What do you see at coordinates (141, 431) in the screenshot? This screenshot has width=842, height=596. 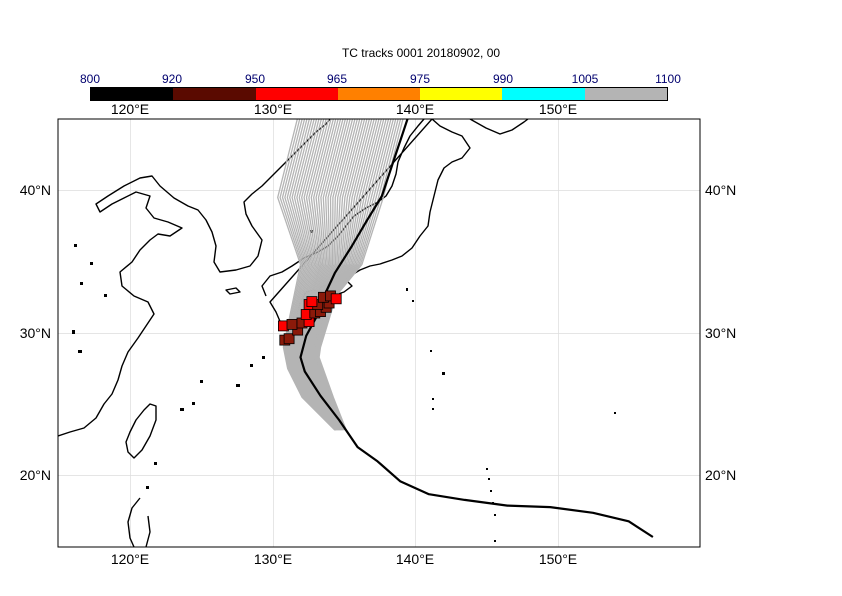 I see `taiwan-coastline` at bounding box center [141, 431].